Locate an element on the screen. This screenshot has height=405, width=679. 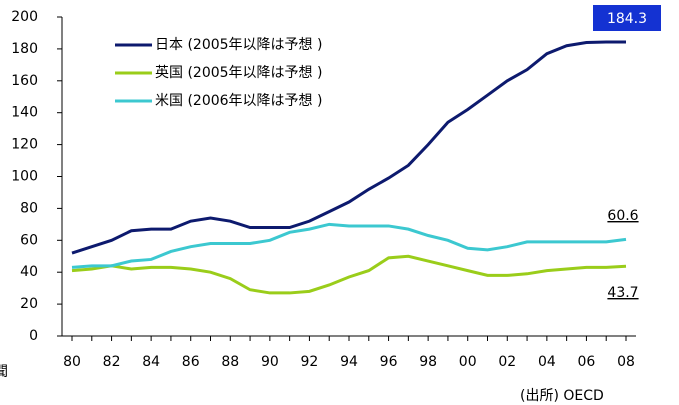
y-tick-label: 180 is located at coordinates (24, 49).